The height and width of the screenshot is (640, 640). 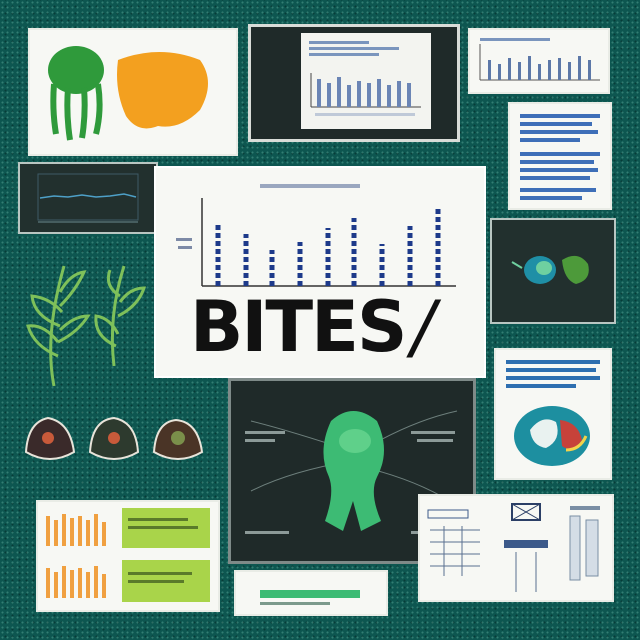 I want to click on main-bar-chart, so click(x=320, y=233).